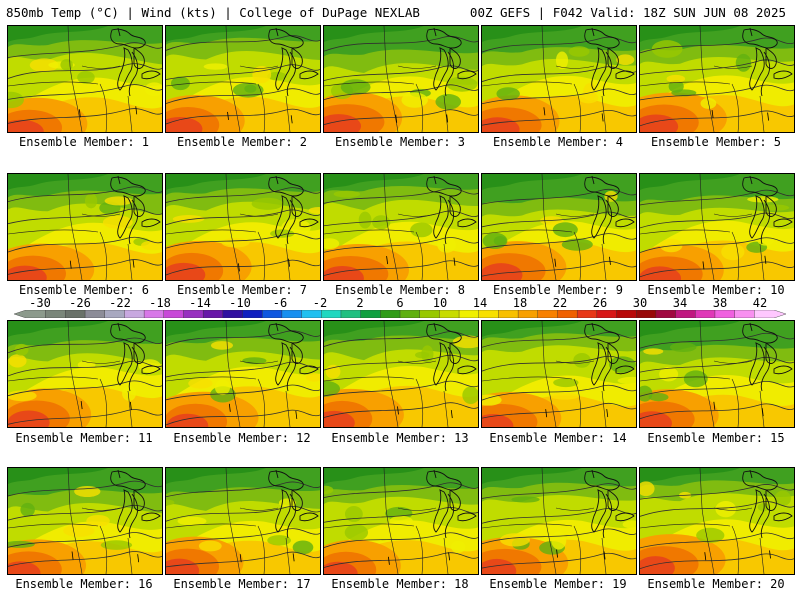 The width and height of the screenshot is (800, 600). Describe the element at coordinates (480, 303) in the screenshot. I see `colorbar-tick-label: 14` at that location.